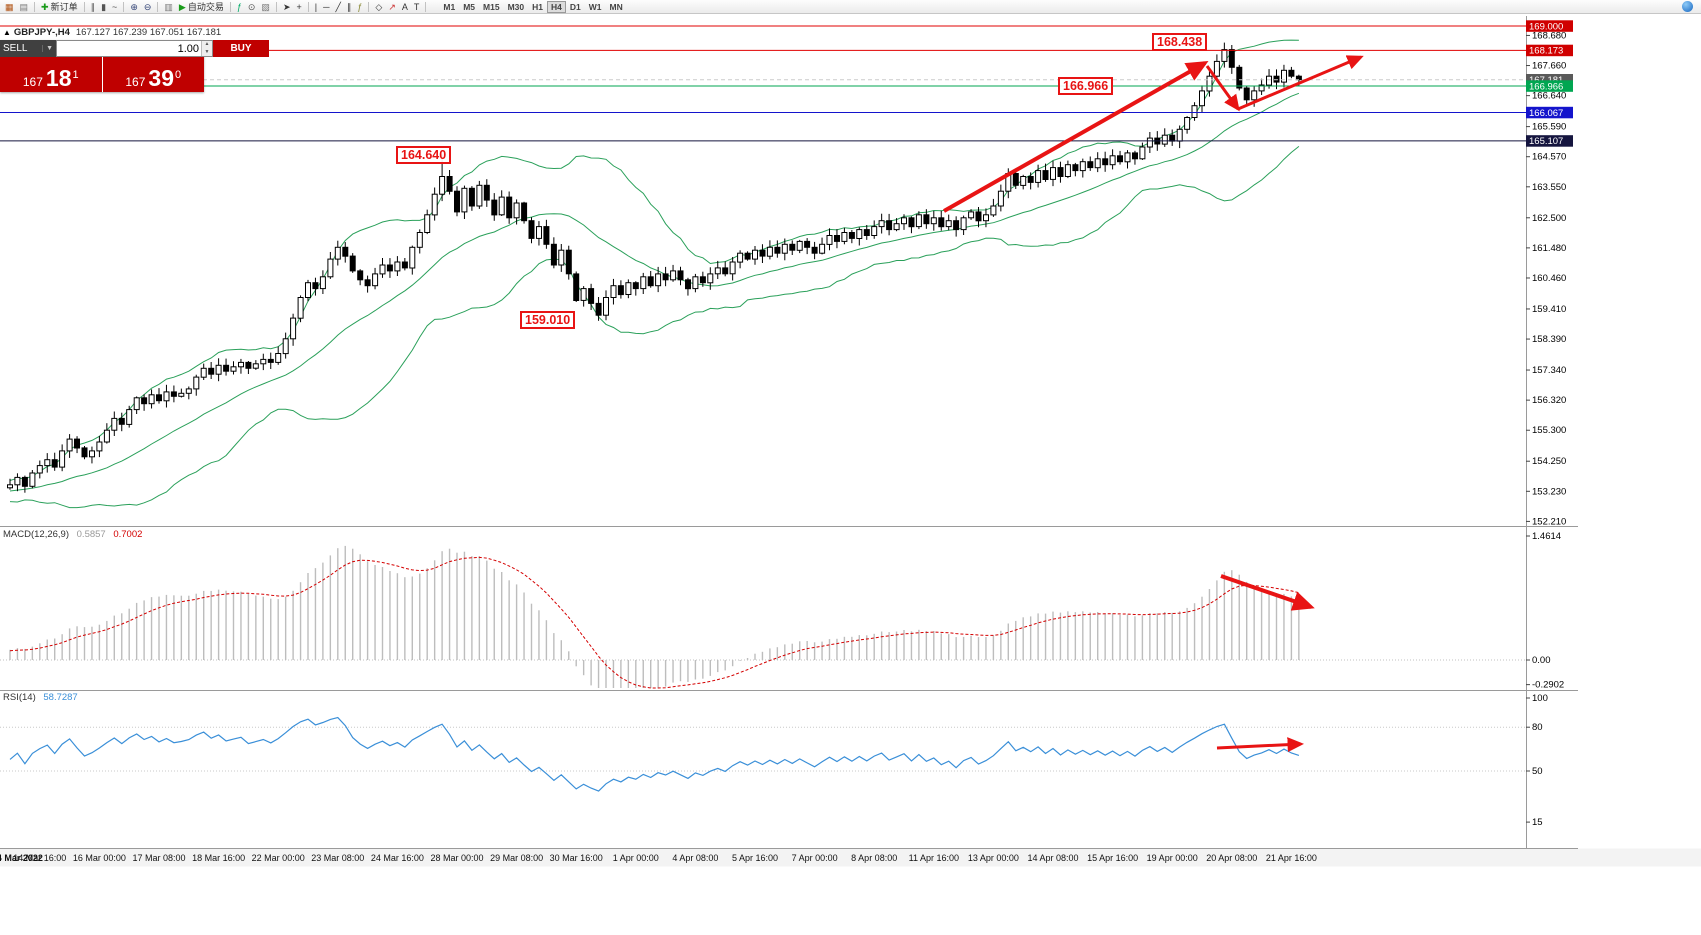 The image size is (1701, 935). I want to click on bar-chart-button: ∥, so click(93, 7).